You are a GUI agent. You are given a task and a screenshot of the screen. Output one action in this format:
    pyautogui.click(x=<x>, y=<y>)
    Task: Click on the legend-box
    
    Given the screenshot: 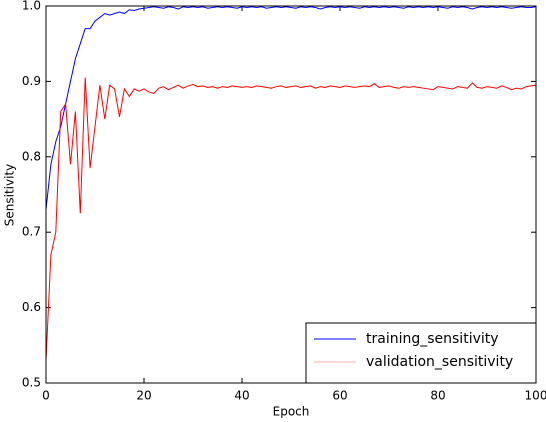 What is the action you would take?
    pyautogui.click(x=421, y=353)
    